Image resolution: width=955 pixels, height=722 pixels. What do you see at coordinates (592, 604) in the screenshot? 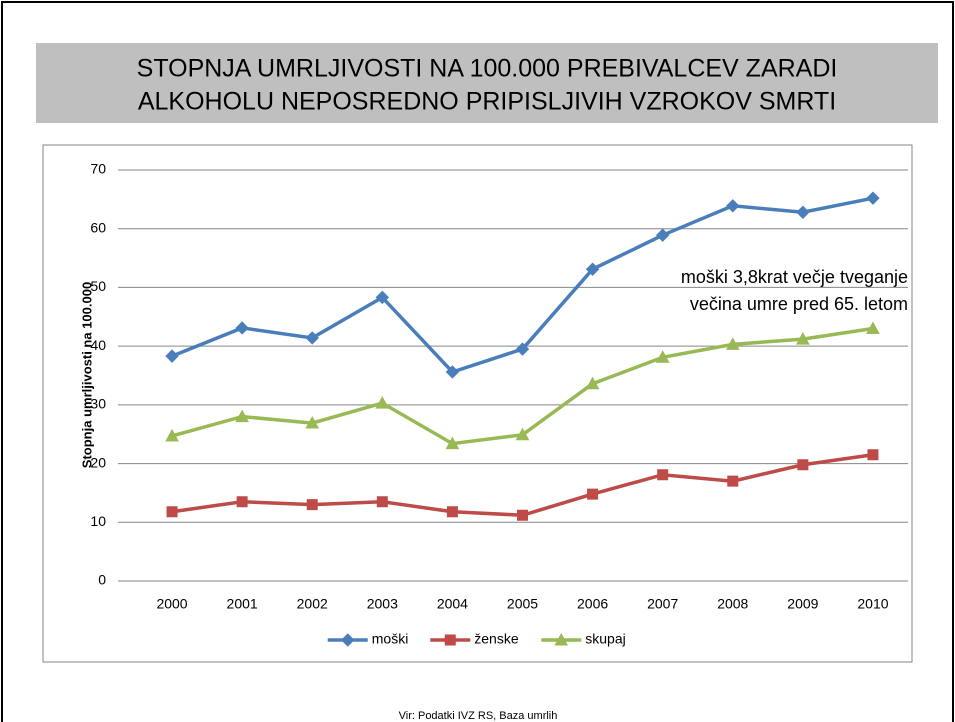
I see `x-tick-label: 2006` at bounding box center [592, 604].